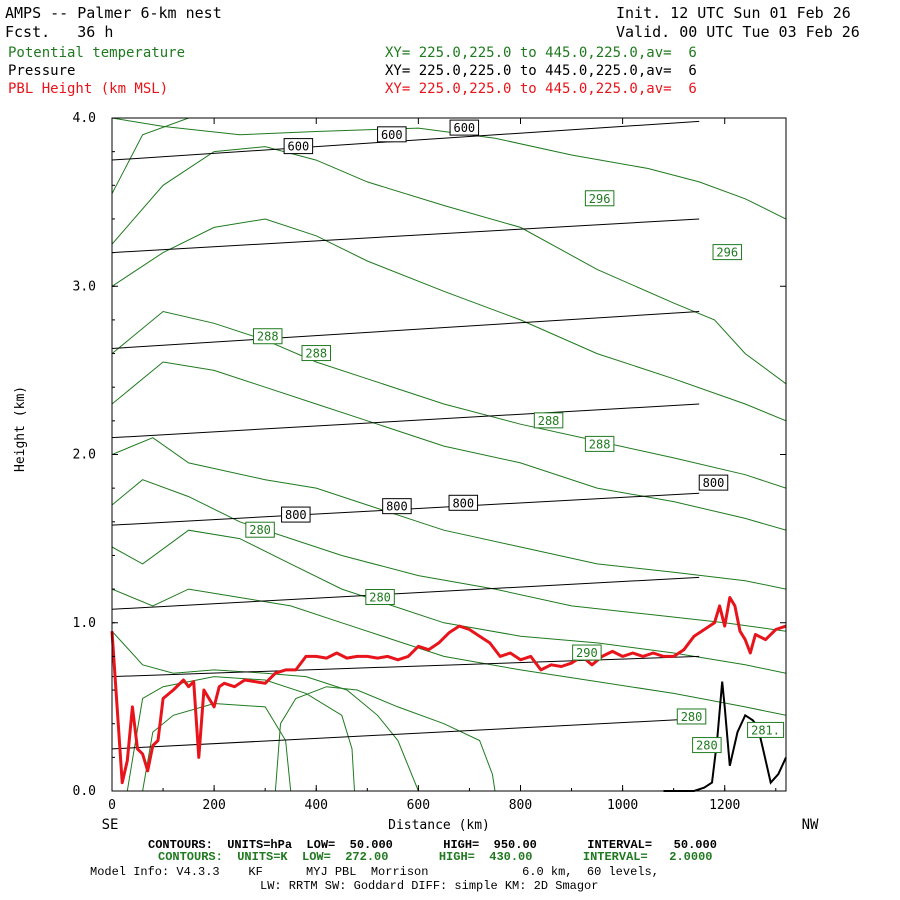 The width and height of the screenshot is (900, 900). I want to click on x-axis-right-end-label: NW, so click(810, 825).